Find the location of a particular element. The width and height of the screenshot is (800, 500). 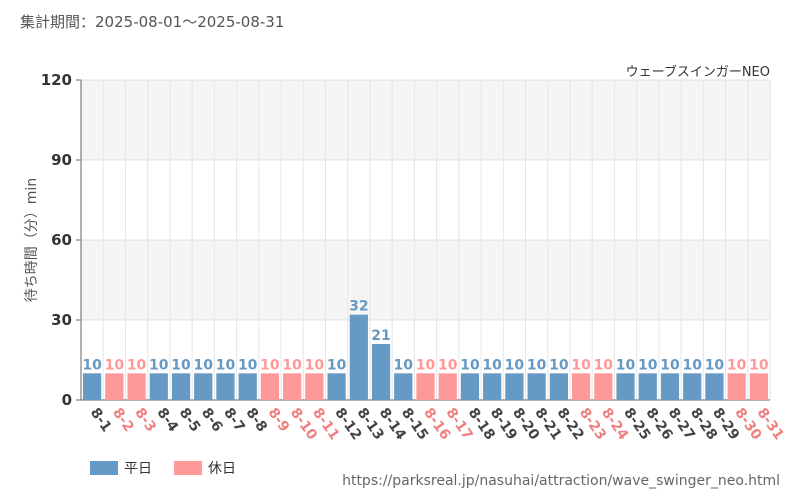

x-tick-label: 8-6 is located at coordinates (212, 420).